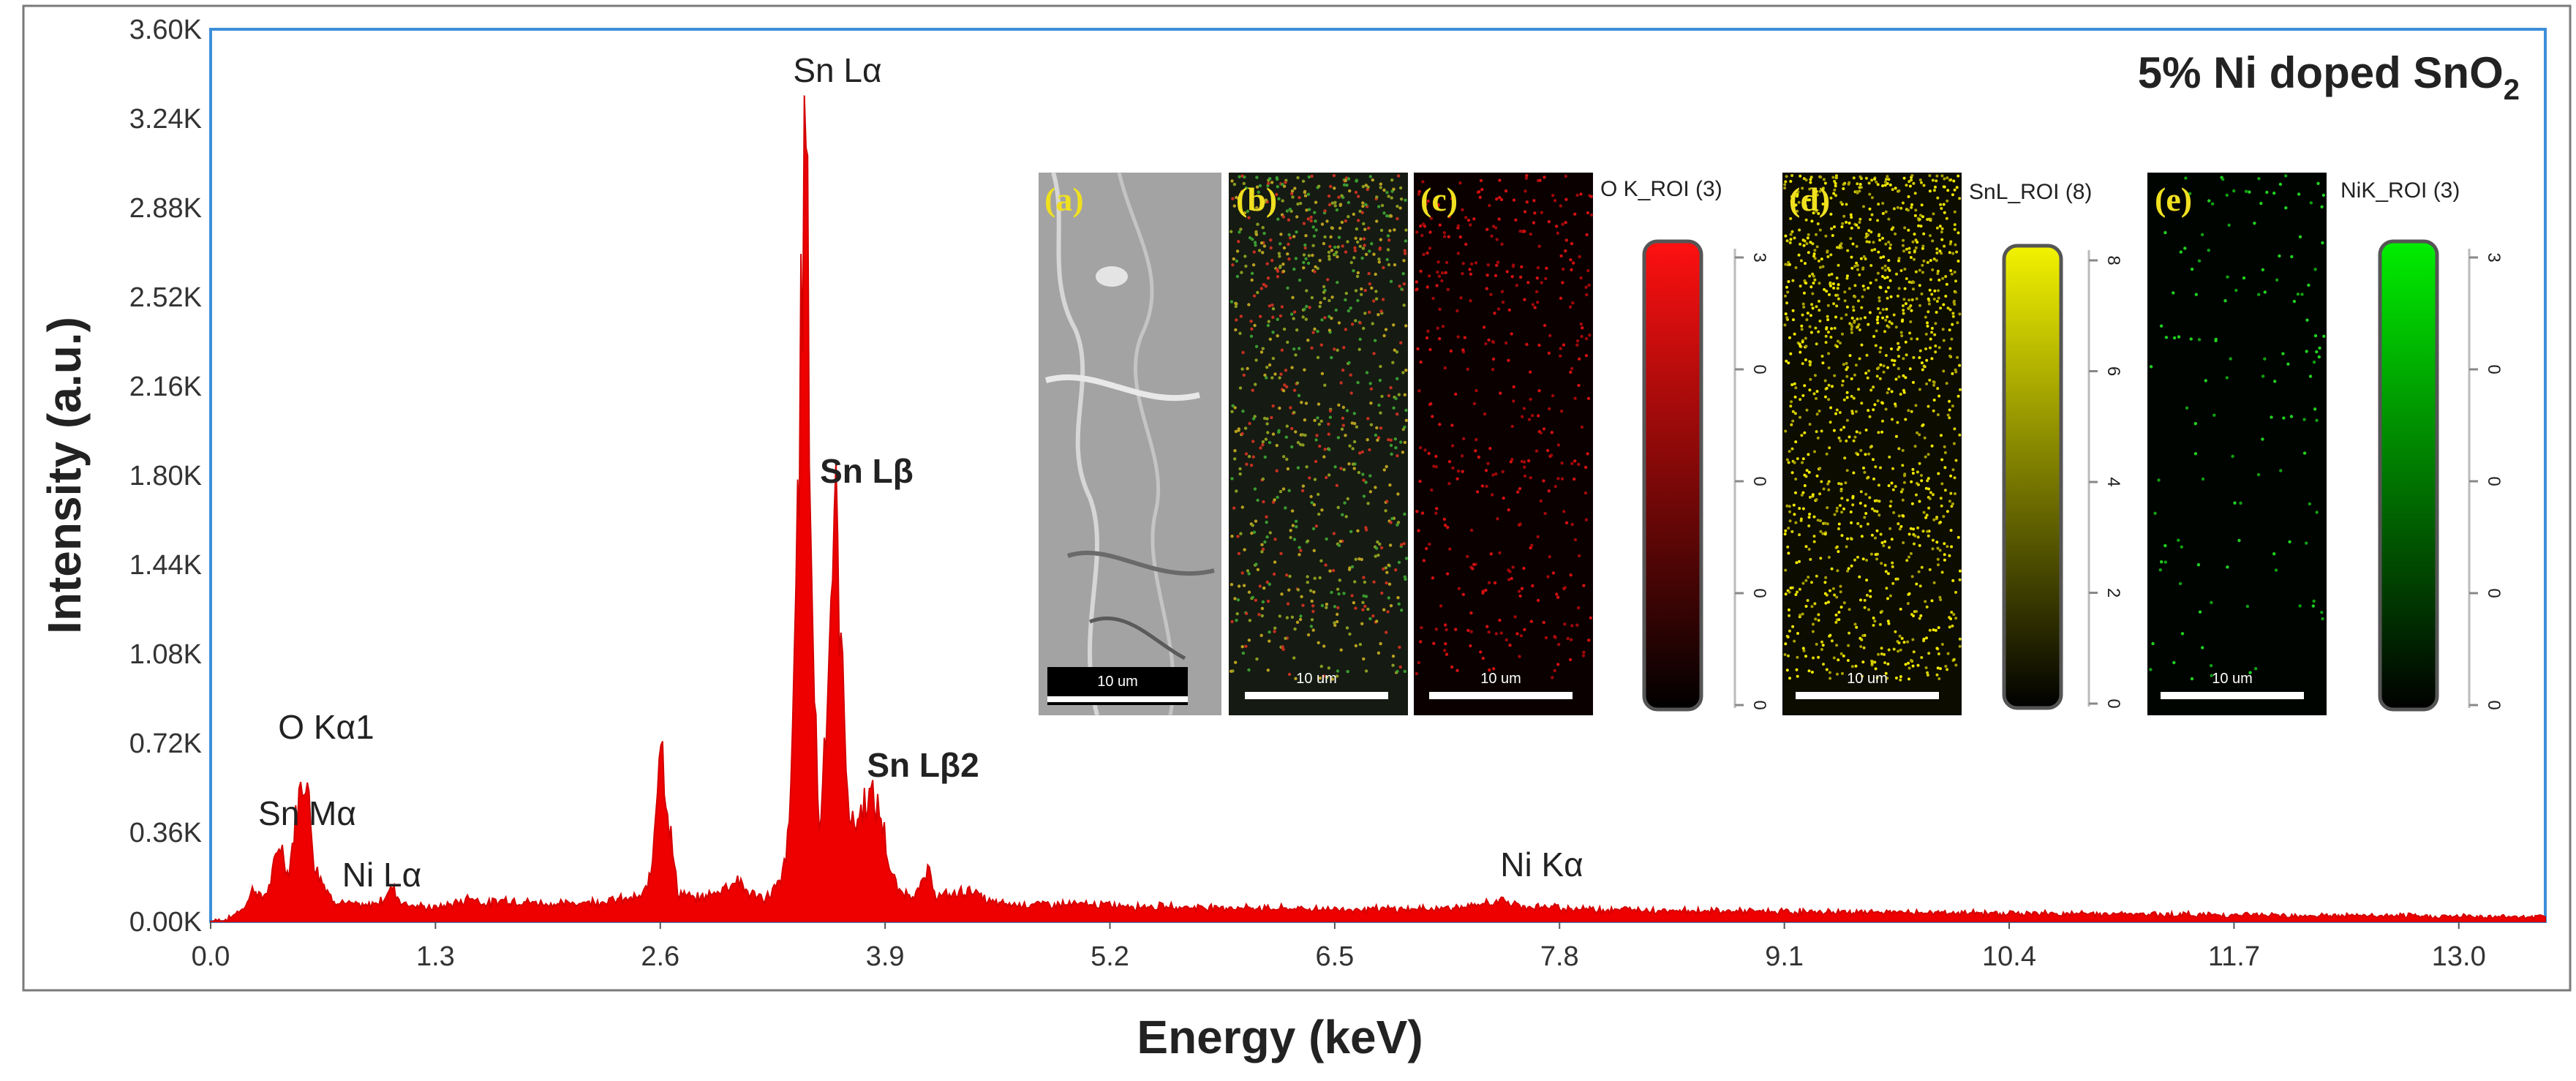 Image resolution: width=2576 pixels, height=1081 pixels. I want to click on x-axis-ticks: 0.0 1.3 2.6 3.9 5.2 6.5 7.8 9.1 10.4 11.7 13.0, so click(1339, 947).